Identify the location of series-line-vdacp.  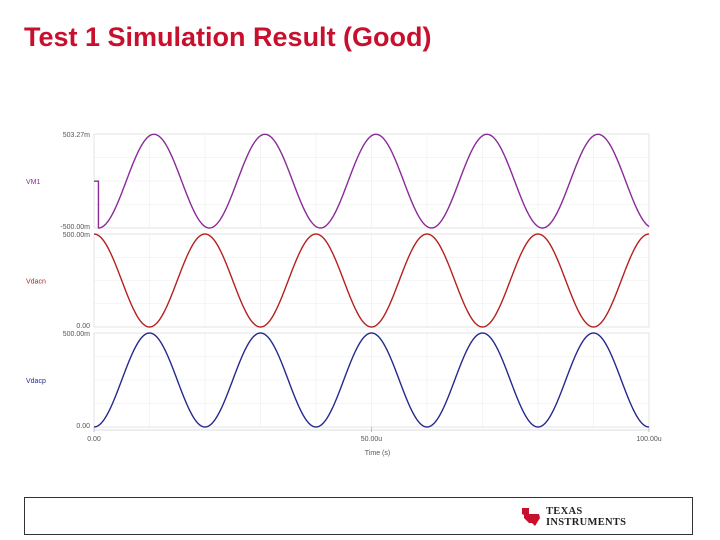
(371, 380).